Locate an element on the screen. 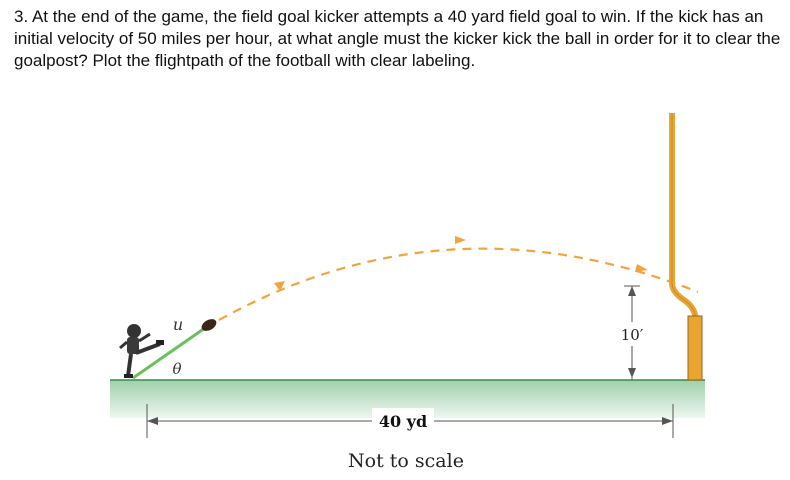 The image size is (790, 480). kicker-figure is located at coordinates (141, 351).